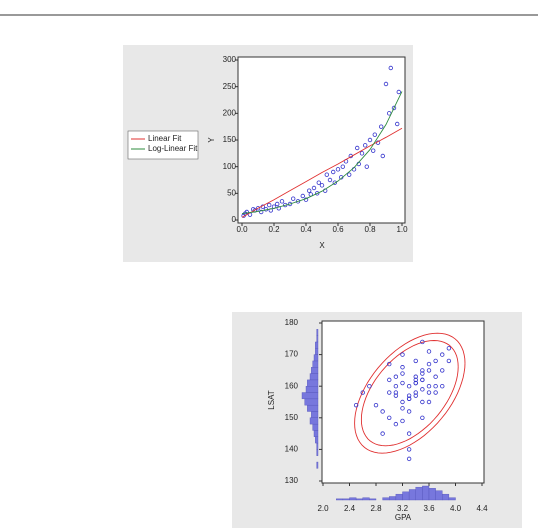 The height and width of the screenshot is (529, 538). Describe the element at coordinates (402, 229) in the screenshot. I see `x-tick-label: 1.0` at that location.